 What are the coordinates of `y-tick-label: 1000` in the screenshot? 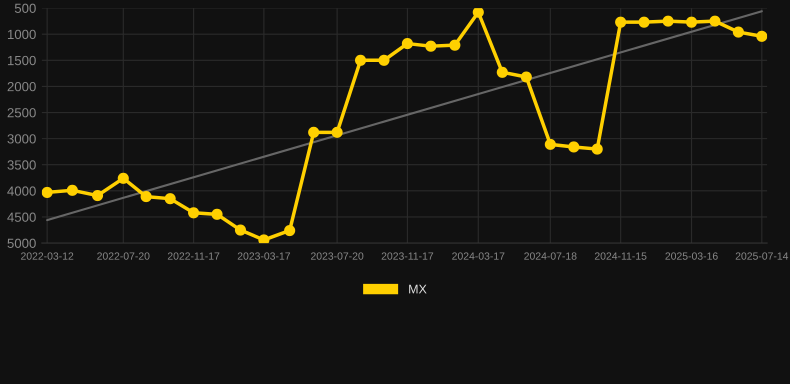 It's located at (22, 35).